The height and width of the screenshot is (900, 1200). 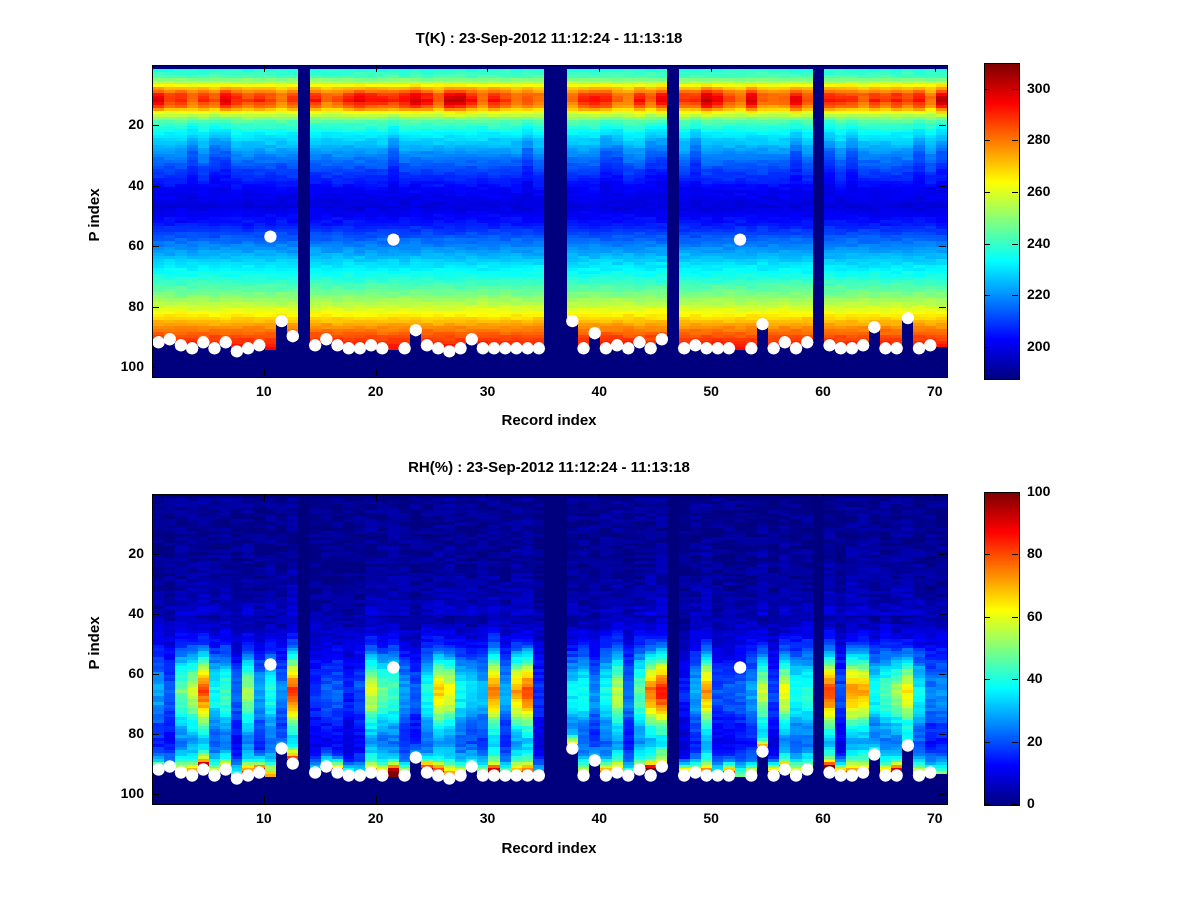 I want to click on panel-relative-humidity-title: RH(%) : 23-Sep-2012 11:12:24 - 11:13:18, so click(x=549, y=467).